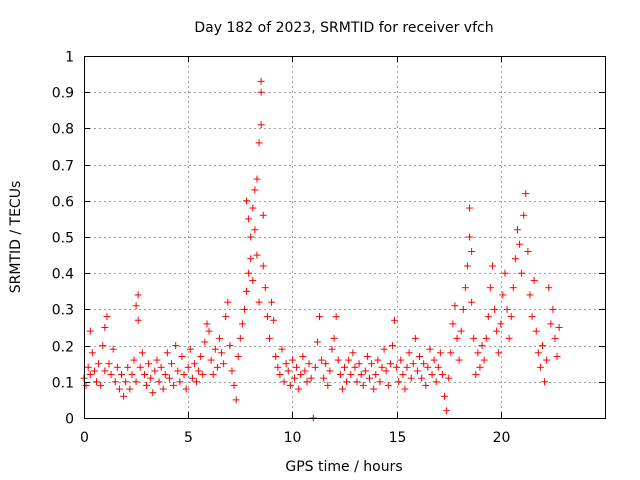 This screenshot has width=640, height=480. What do you see at coordinates (63, 239) in the screenshot?
I see `y-tick-label: 0.5` at bounding box center [63, 239].